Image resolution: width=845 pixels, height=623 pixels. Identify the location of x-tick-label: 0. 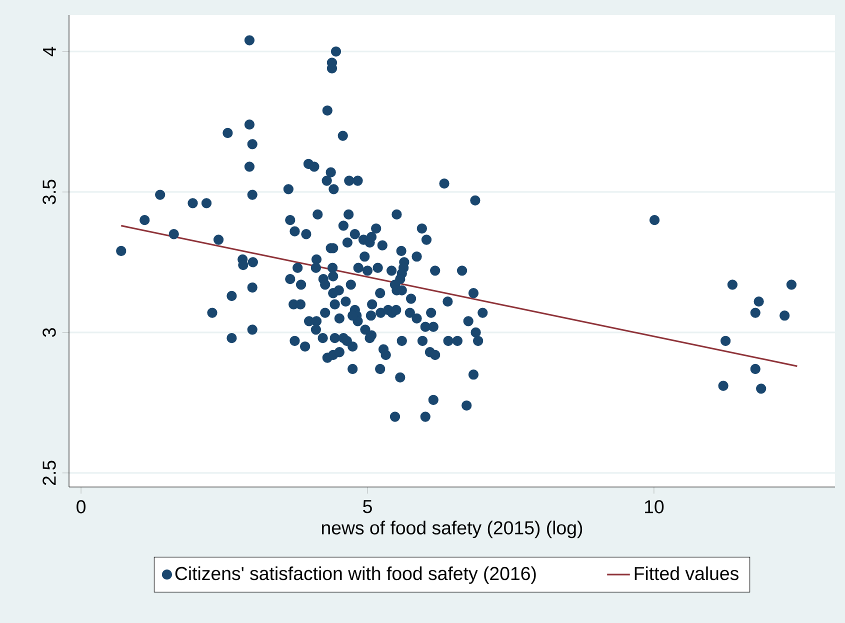
(81, 507).